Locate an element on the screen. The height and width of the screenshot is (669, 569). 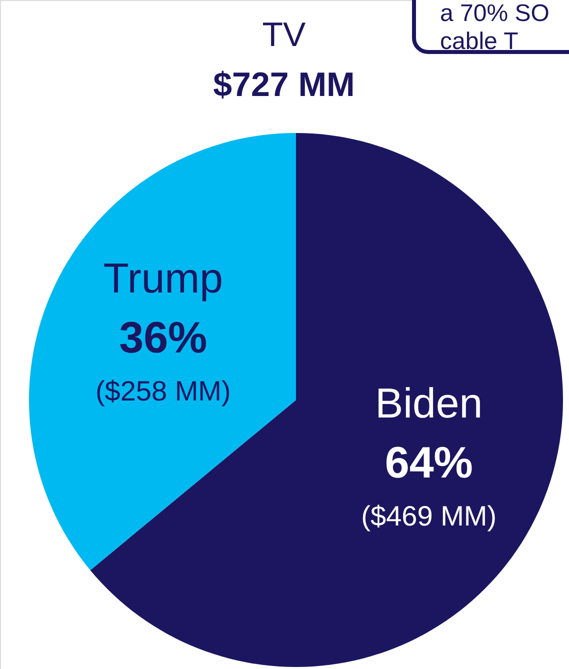
text: ($469 MM) is located at coordinates (429, 516).